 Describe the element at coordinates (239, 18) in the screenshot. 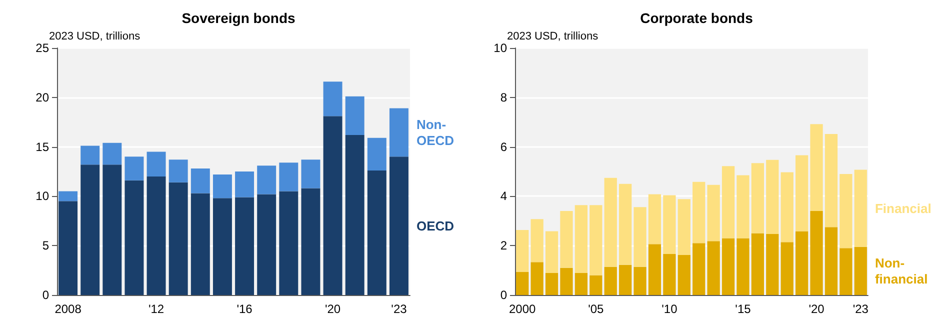

I see `chart-title: Sovereign bonds` at that location.